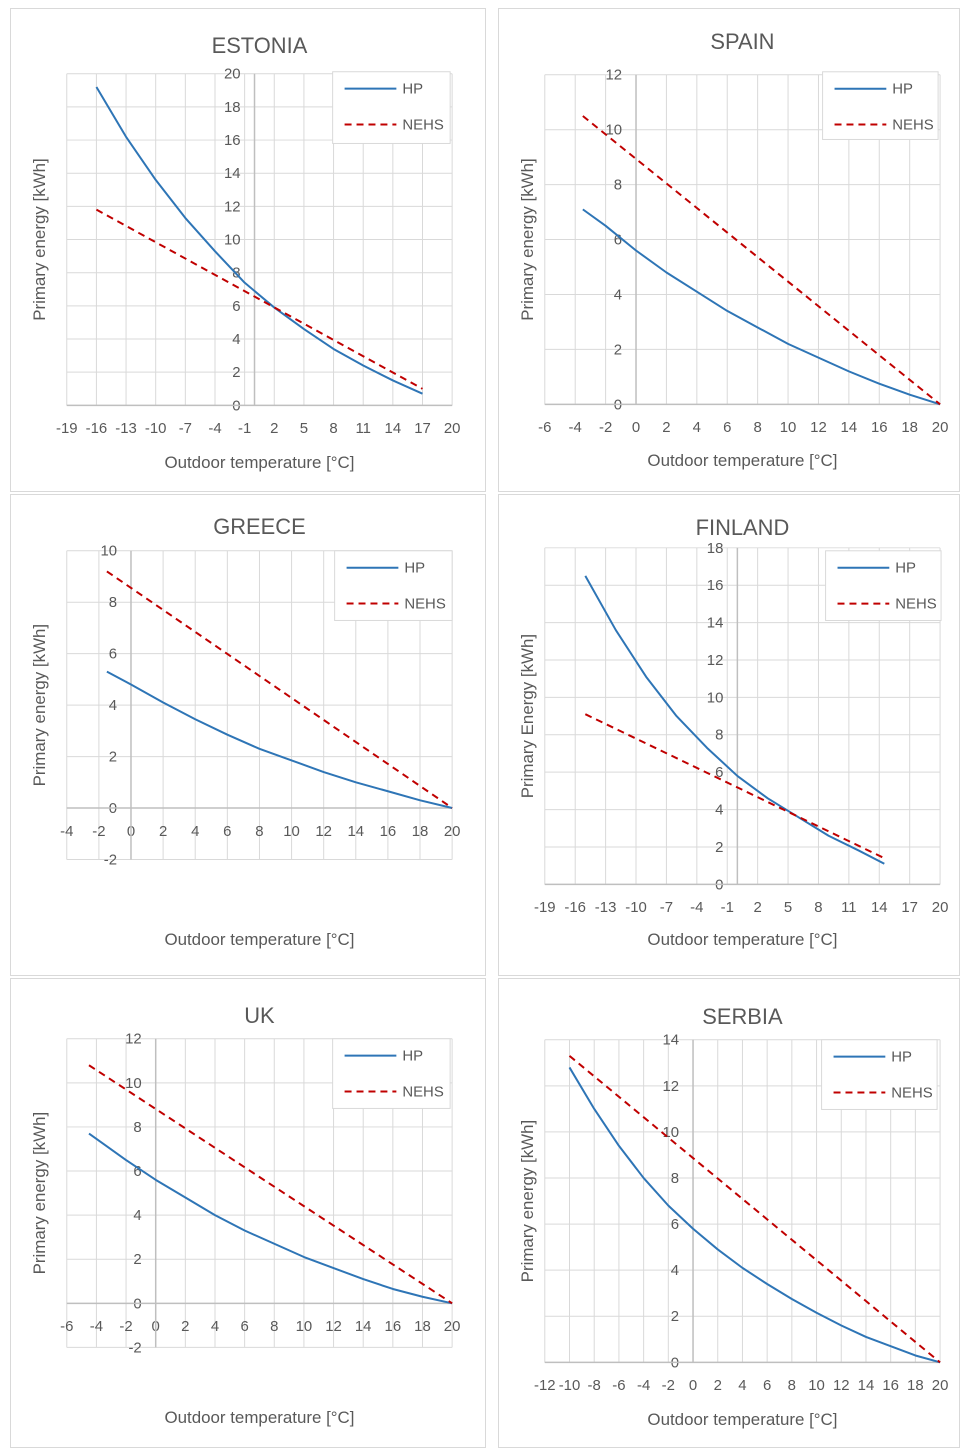 This screenshot has width=960, height=1448. What do you see at coordinates (260, 45) in the screenshot?
I see `chart-title: ESTONIA` at bounding box center [260, 45].